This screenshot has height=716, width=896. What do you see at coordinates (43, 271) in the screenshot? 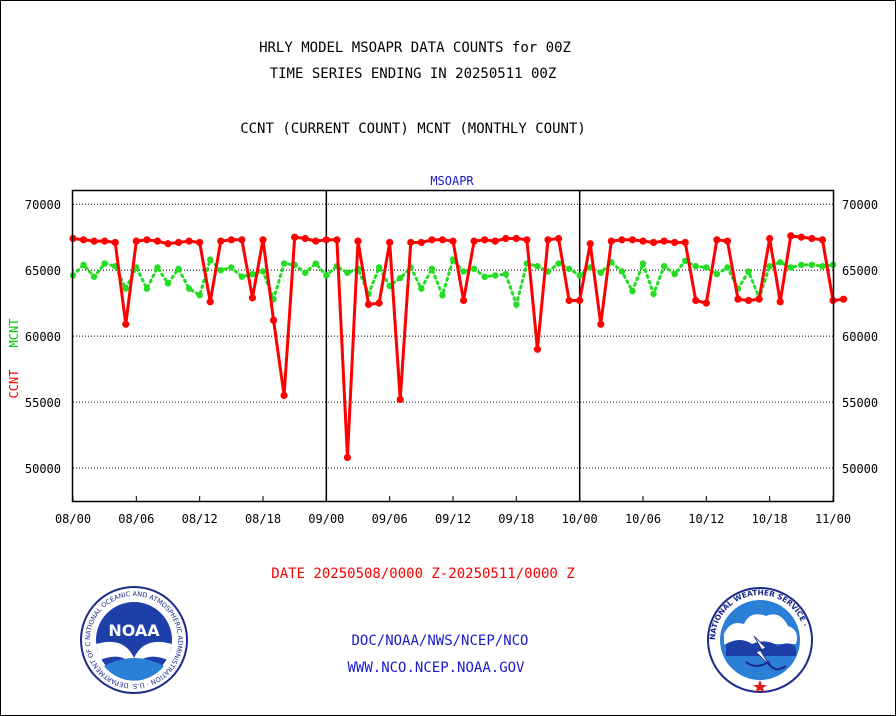
I see `y-tick-label-left: 65000` at bounding box center [43, 271].